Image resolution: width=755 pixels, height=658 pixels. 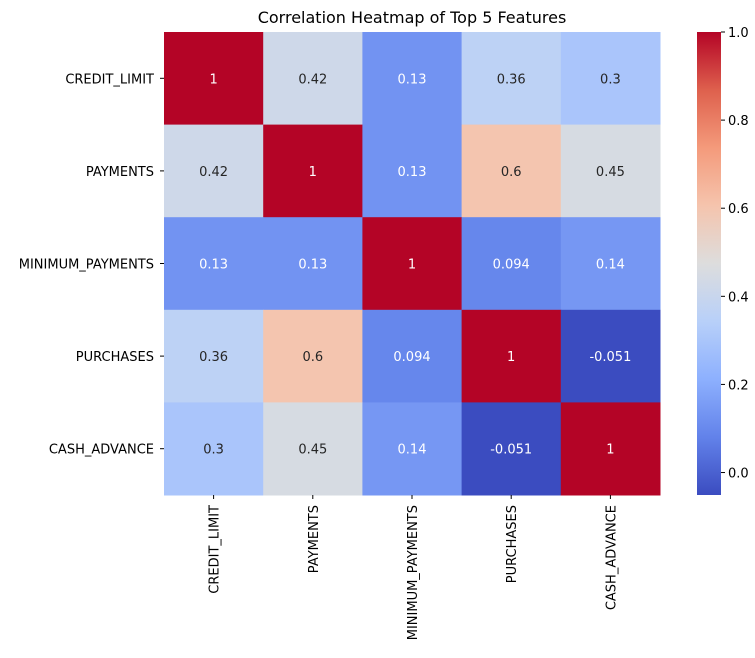 I want to click on row-label-4: CASH_ADVANCE, so click(x=101, y=450).